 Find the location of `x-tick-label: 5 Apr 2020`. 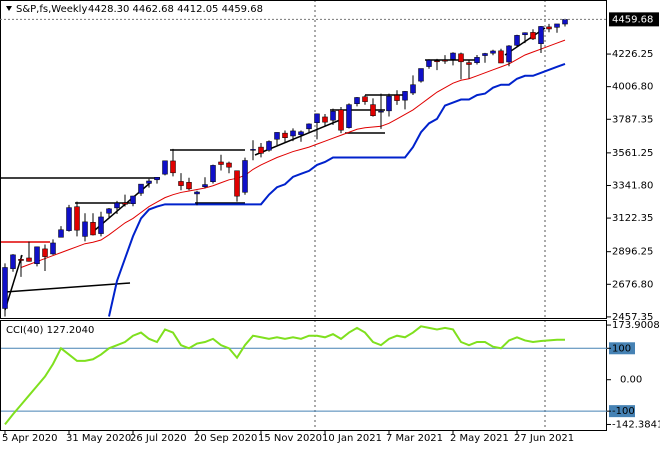

x-tick-label: 5 Apr 2020 is located at coordinates (29, 438).